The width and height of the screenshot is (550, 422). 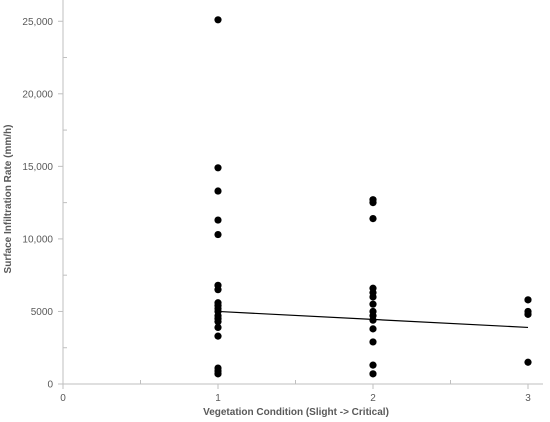 I want to click on x-tick-label: 3, so click(x=528, y=398).